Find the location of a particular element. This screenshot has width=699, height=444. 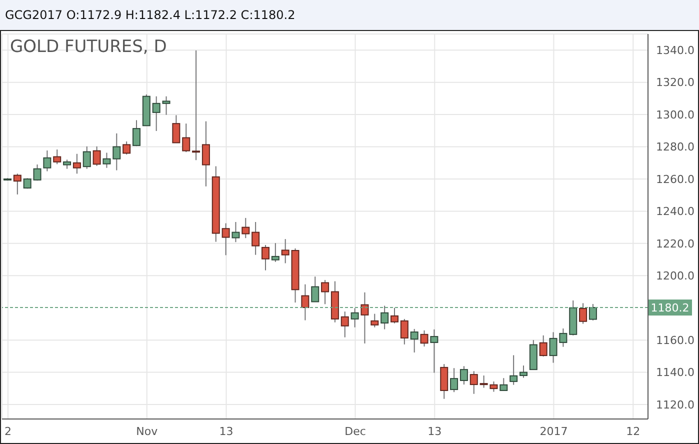

chart-title: GOLD FUTURES, D is located at coordinates (88, 47).